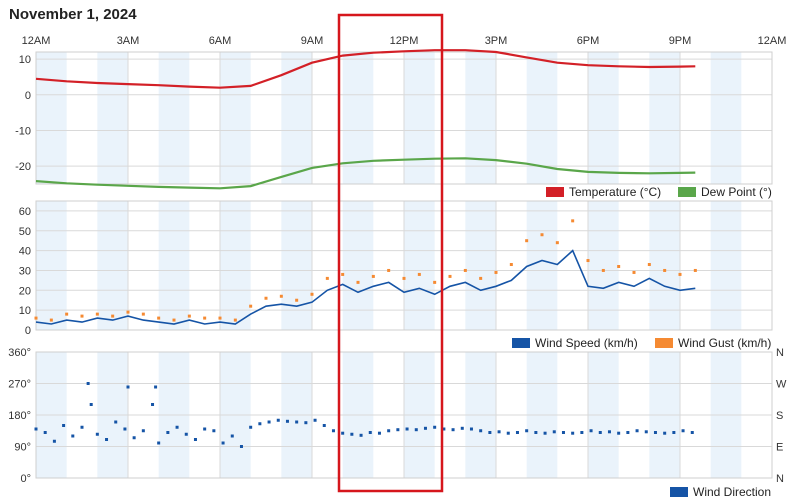 This screenshot has width=800, height=500. What do you see at coordinates (23, 167) in the screenshot?
I see `y-tick-label: -20` at bounding box center [23, 167].